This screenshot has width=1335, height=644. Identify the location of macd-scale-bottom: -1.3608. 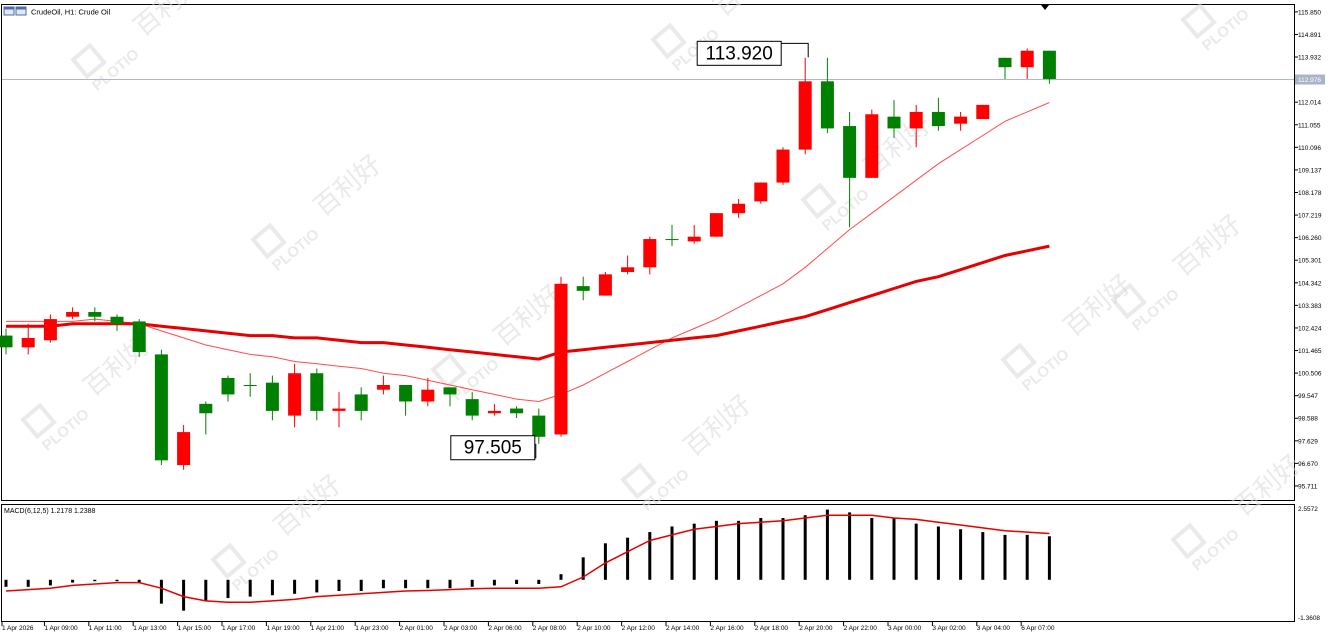
(1309, 618).